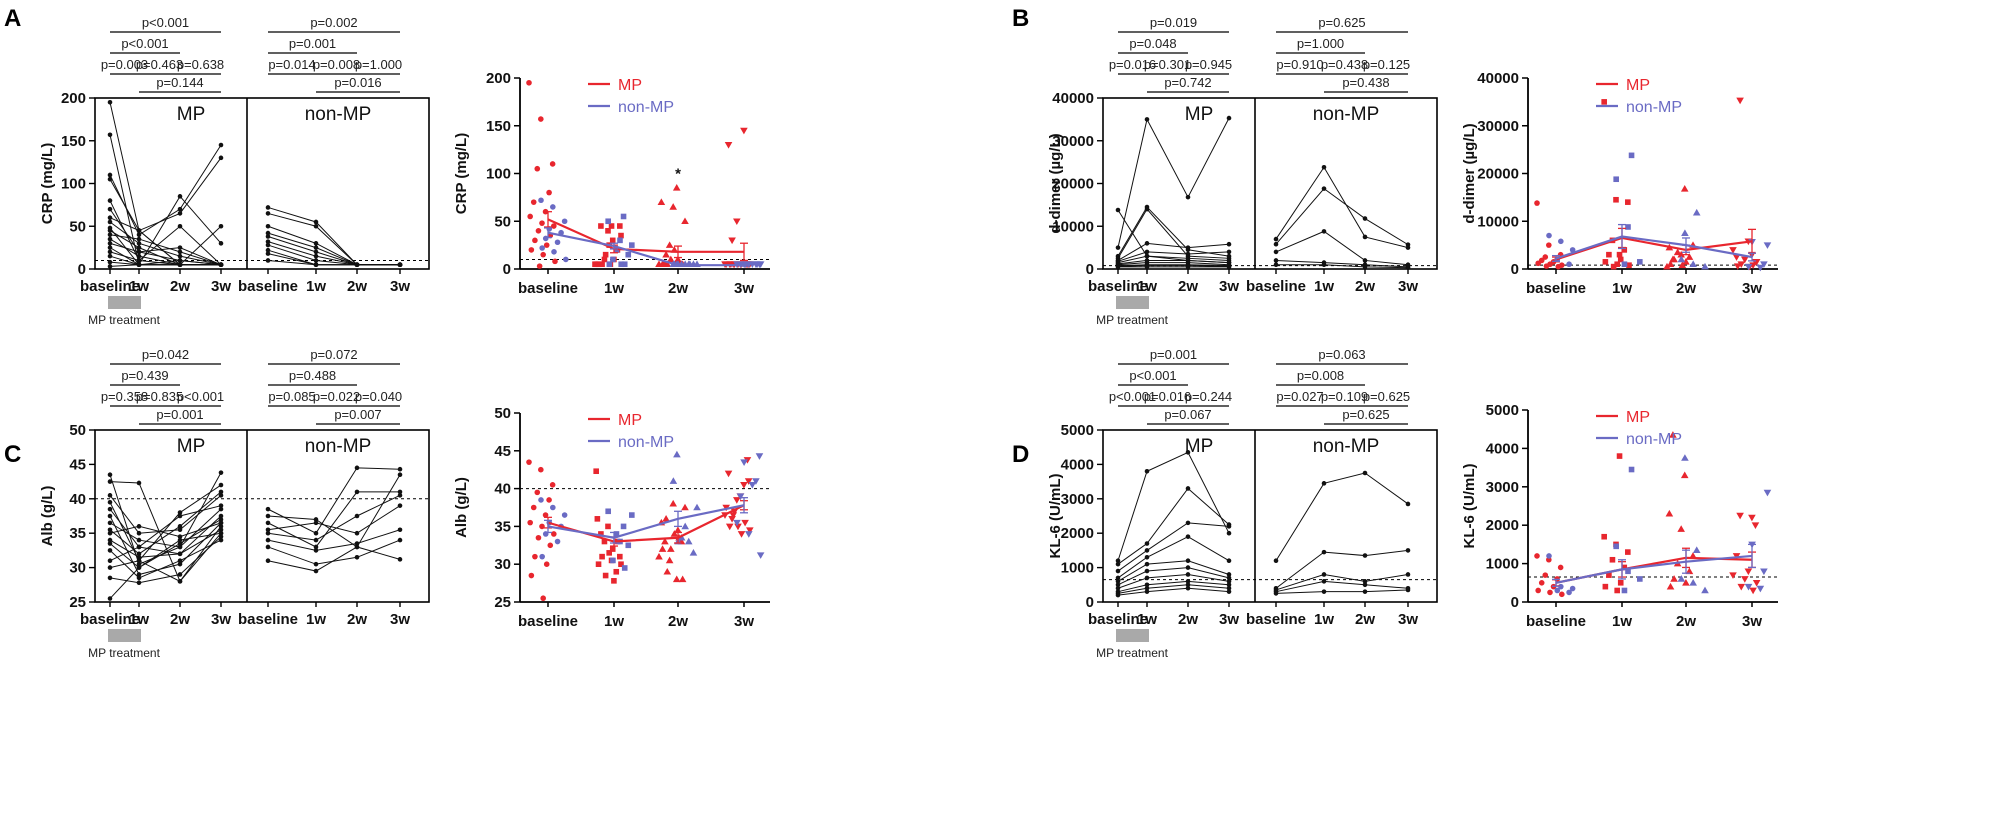  What do you see at coordinates (1502, 487) in the screenshot?
I see `y-tick-label: 3000` at bounding box center [1502, 487].